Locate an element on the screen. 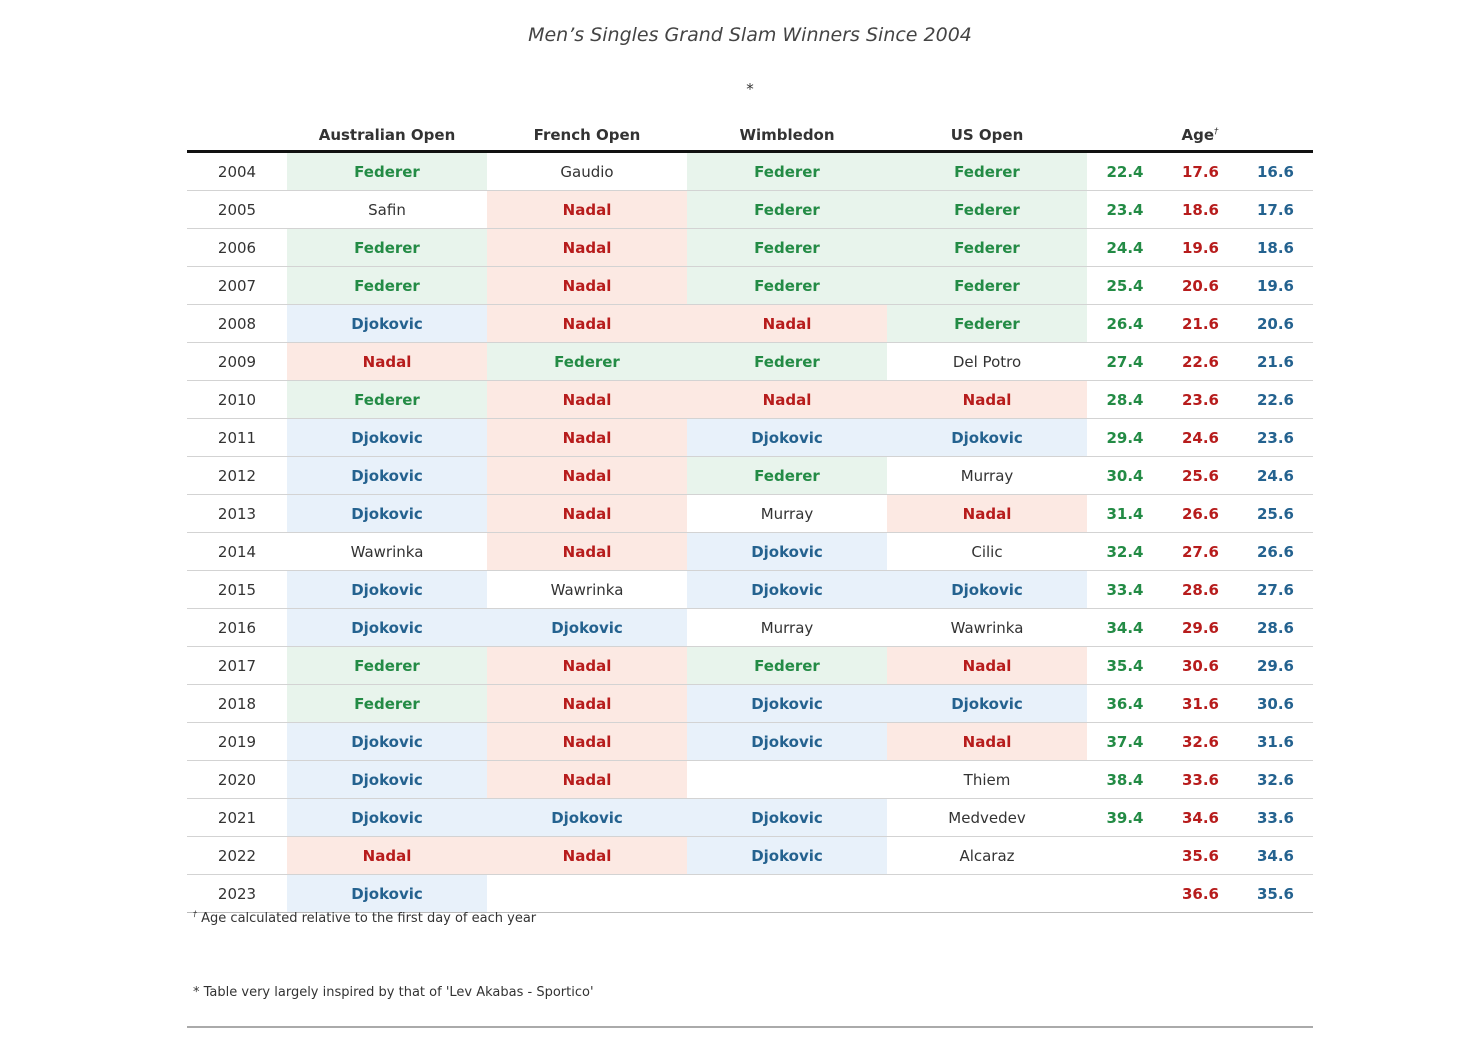 The height and width of the screenshot is (1045, 1479). nadal-age-cell: 25.6 is located at coordinates (1200, 475).